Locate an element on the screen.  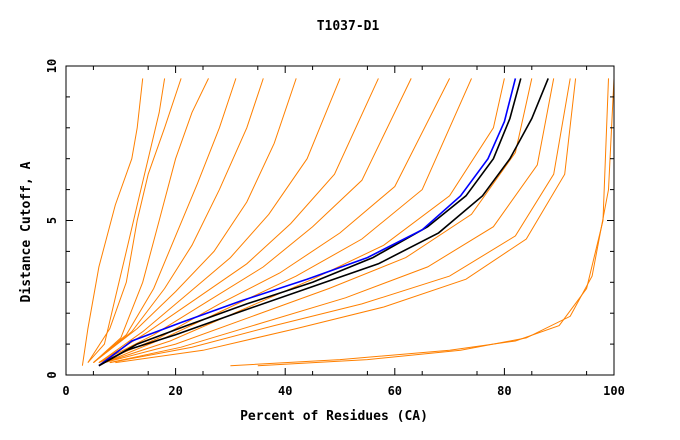
x-tick-label: 0 is located at coordinates (65, 391).